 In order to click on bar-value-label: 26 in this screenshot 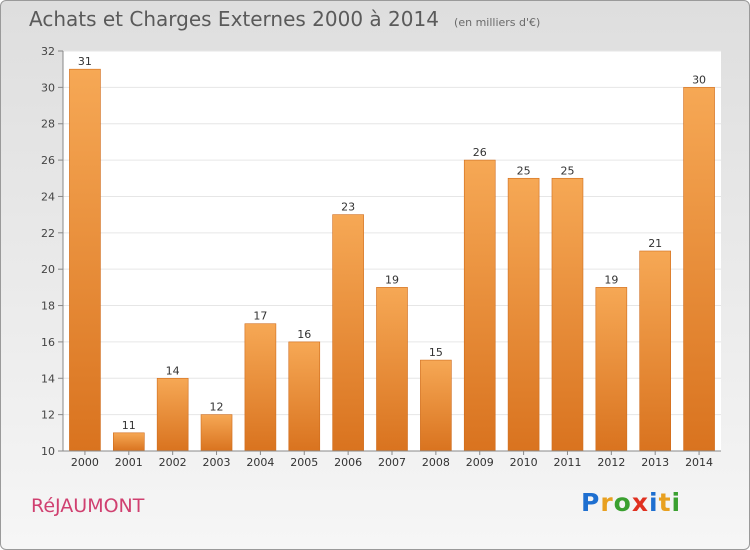, I will do `click(480, 152)`.